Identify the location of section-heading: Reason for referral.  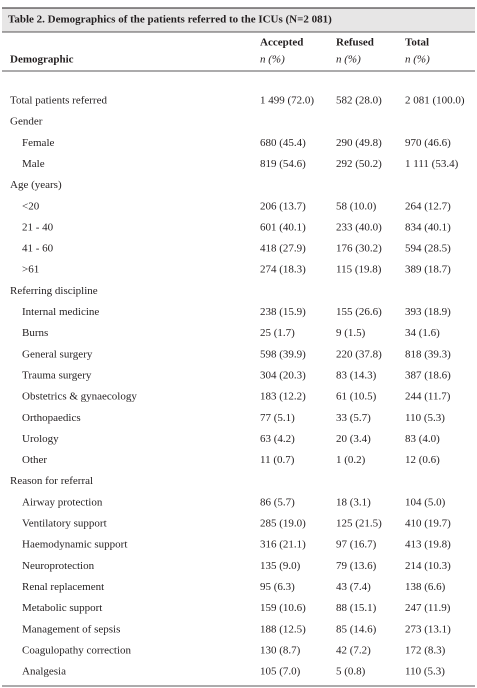
(51, 481).